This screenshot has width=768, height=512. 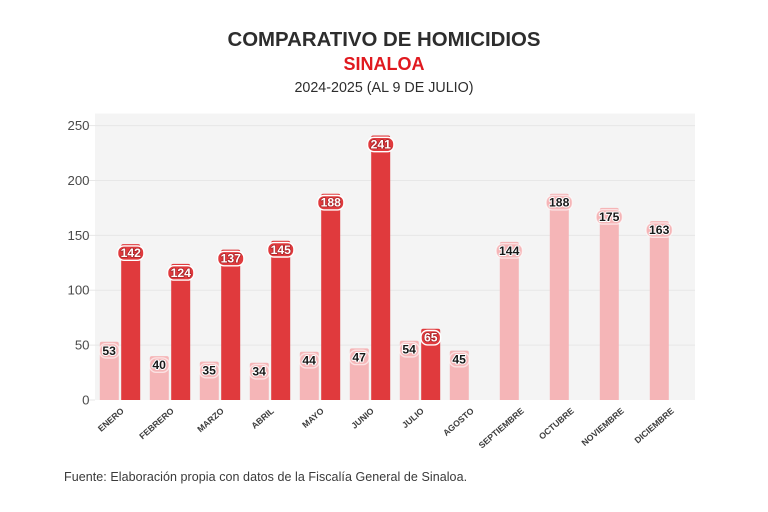 What do you see at coordinates (281, 250) in the screenshot?
I see `svg-text: 145` at bounding box center [281, 250].